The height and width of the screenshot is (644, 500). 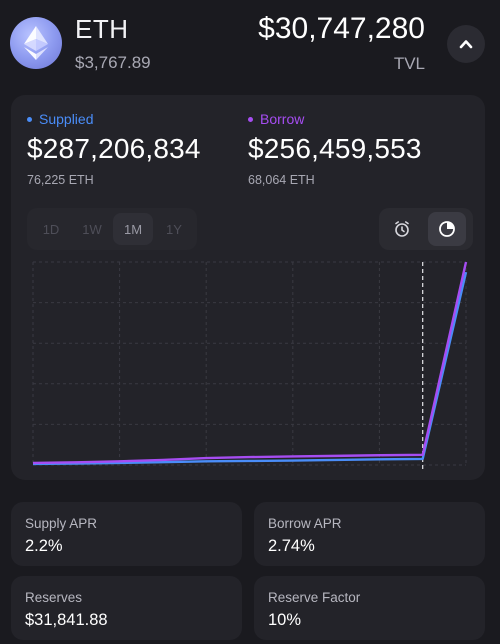 I want to click on time-range-tabs: 1D 1W 1M 1Y, so click(x=112, y=229).